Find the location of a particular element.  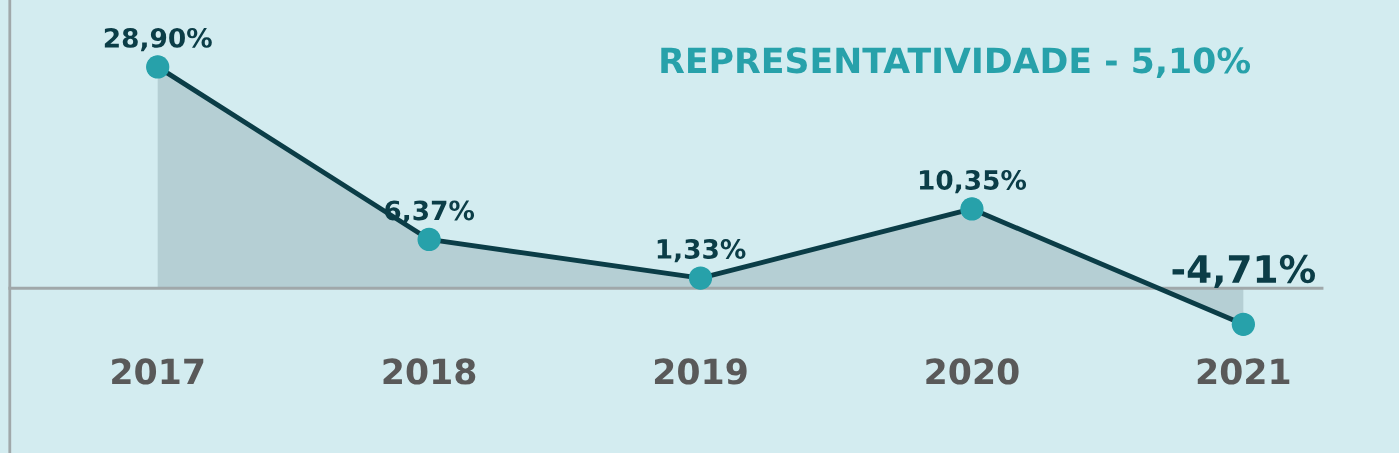

data-label: 1,33% is located at coordinates (701, 251).